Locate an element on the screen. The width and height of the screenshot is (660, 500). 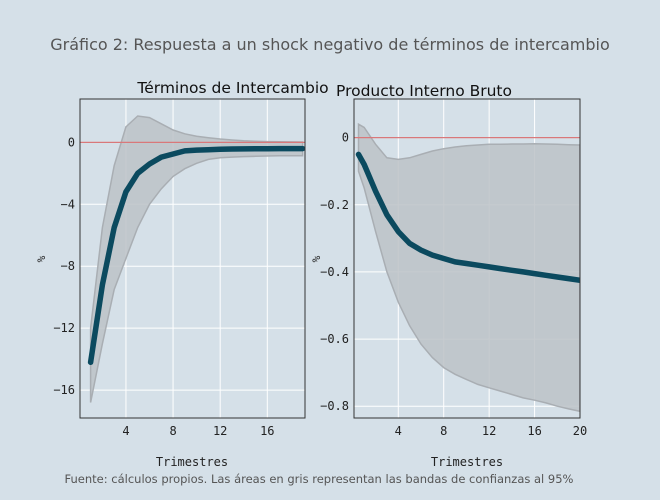
panel-title: Términos de Intercambio is located at coordinates (232, 88).